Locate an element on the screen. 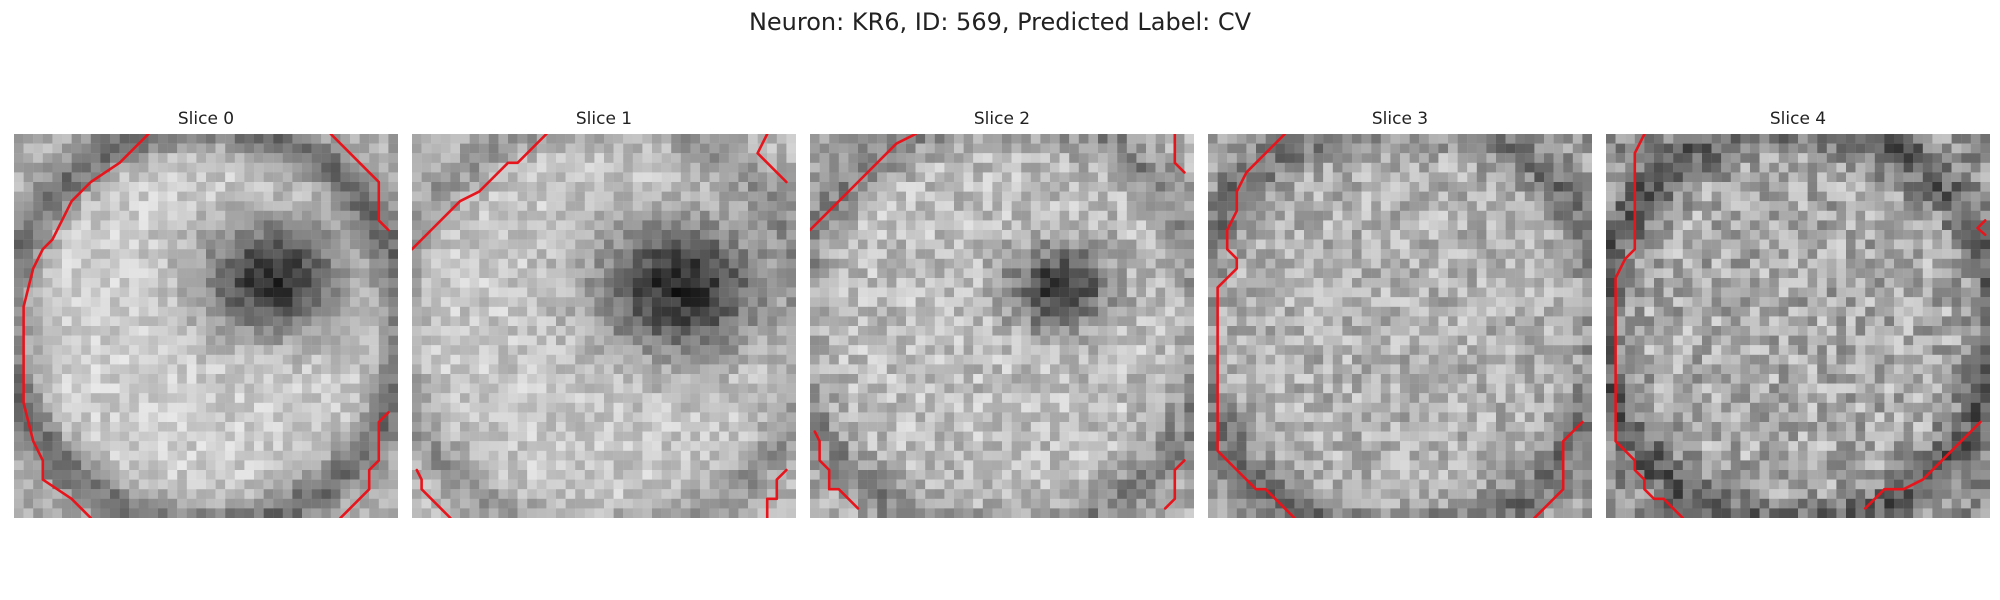 This screenshot has width=2000, height=600. slice-panel-4: Slice 4 is located at coordinates (1798, 313).